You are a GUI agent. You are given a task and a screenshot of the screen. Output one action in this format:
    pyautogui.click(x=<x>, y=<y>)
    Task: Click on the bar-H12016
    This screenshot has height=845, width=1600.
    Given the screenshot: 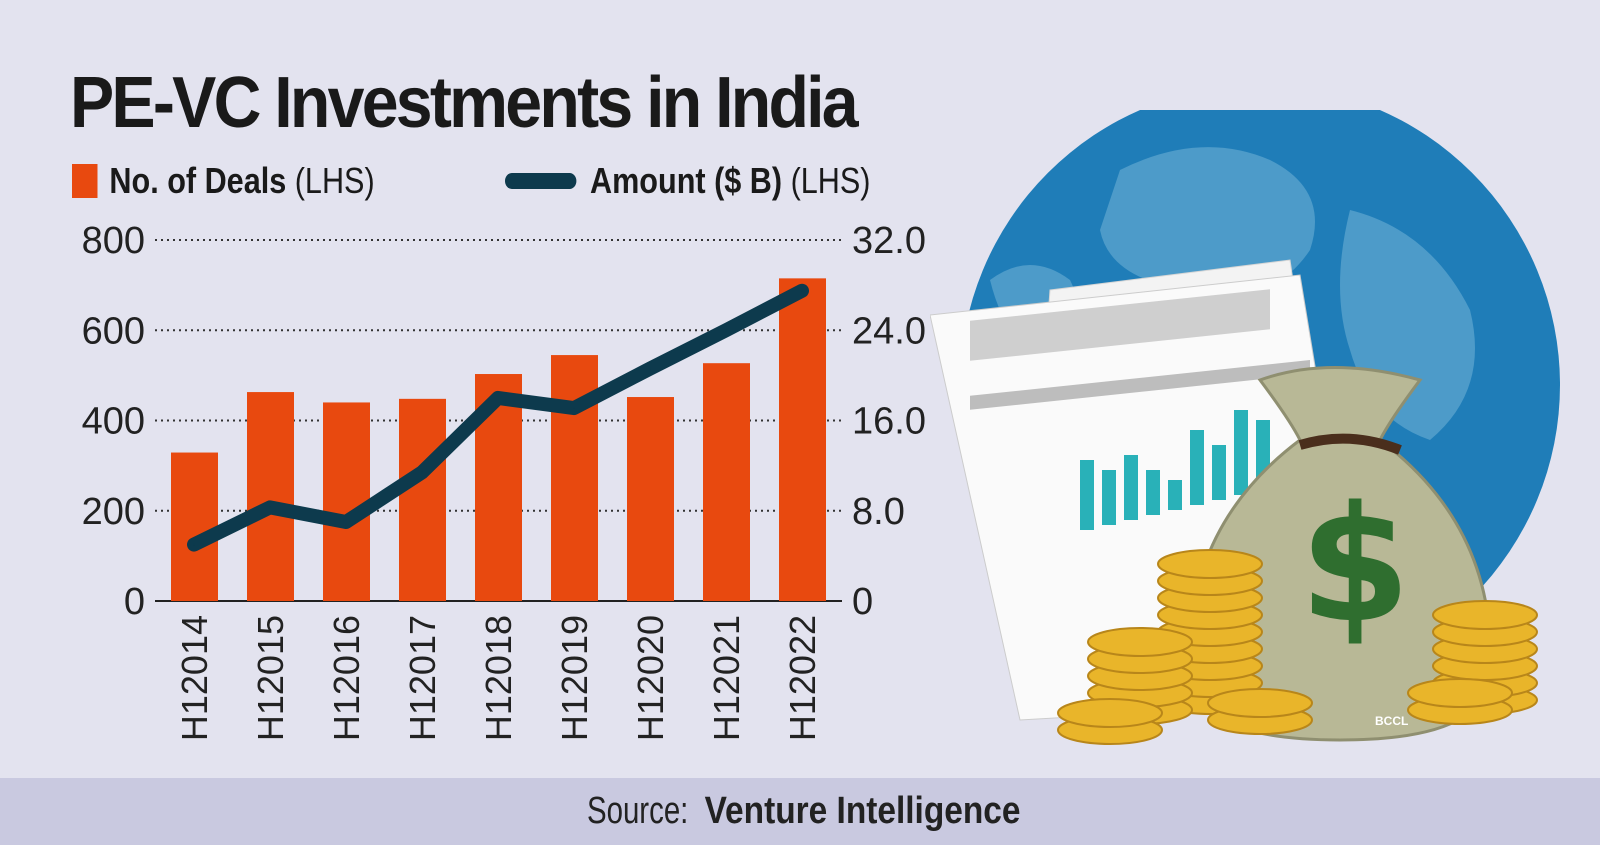 What is the action you would take?
    pyautogui.click(x=346, y=501)
    